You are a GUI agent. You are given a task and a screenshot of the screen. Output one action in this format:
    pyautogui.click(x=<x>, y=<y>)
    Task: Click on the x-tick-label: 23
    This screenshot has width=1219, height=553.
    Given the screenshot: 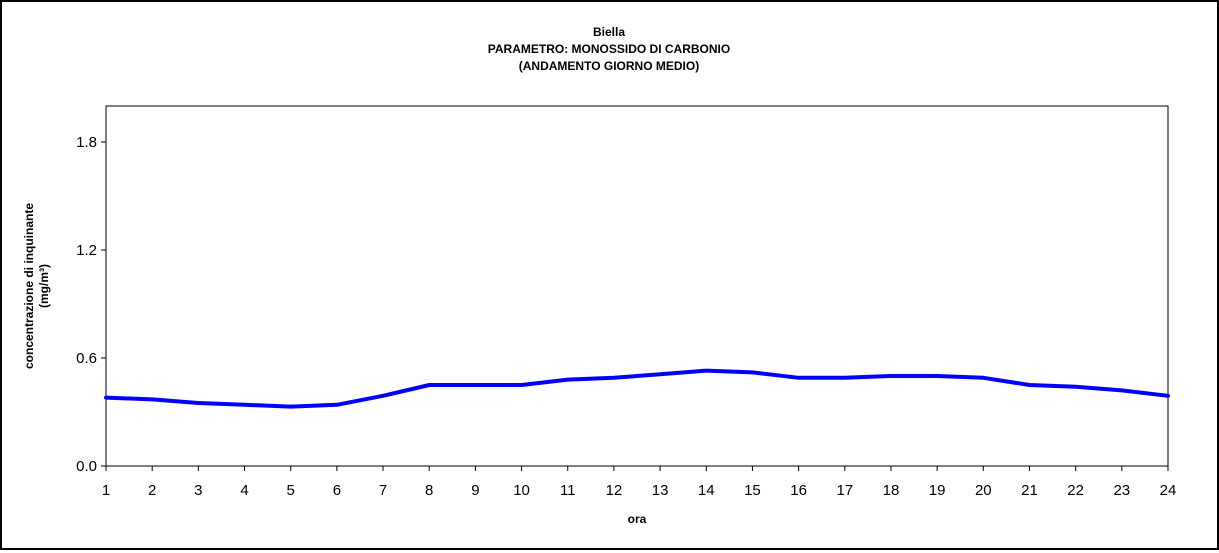 What is the action you would take?
    pyautogui.click(x=1121, y=490)
    